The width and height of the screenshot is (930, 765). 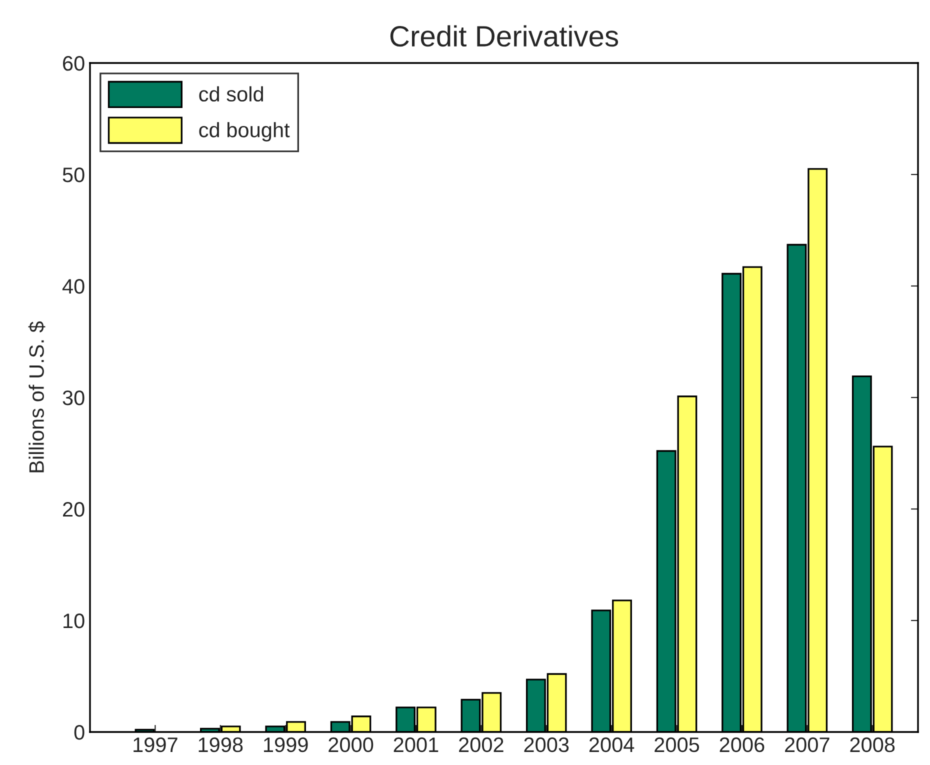 I want to click on x-tick-label: 2007, so click(x=807, y=744).